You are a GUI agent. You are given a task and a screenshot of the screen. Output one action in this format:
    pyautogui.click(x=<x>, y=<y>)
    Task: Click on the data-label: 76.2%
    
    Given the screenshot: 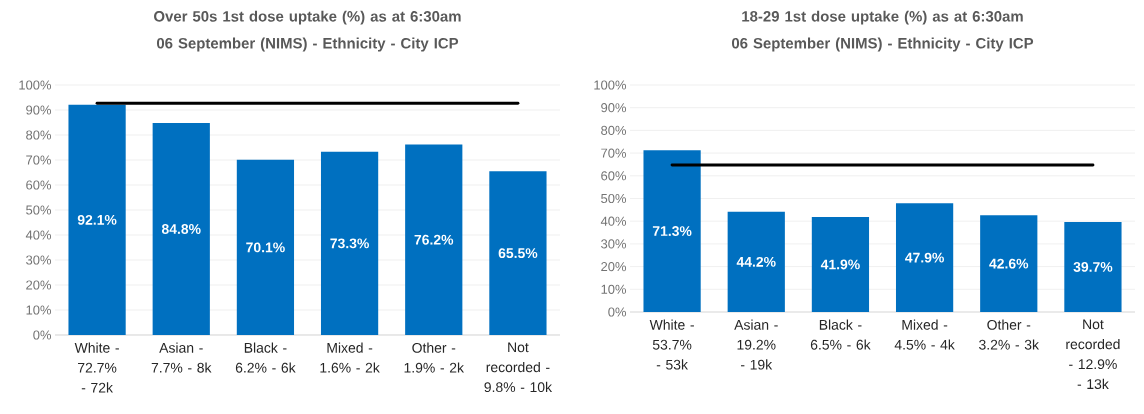 What is the action you would take?
    pyautogui.click(x=434, y=239)
    